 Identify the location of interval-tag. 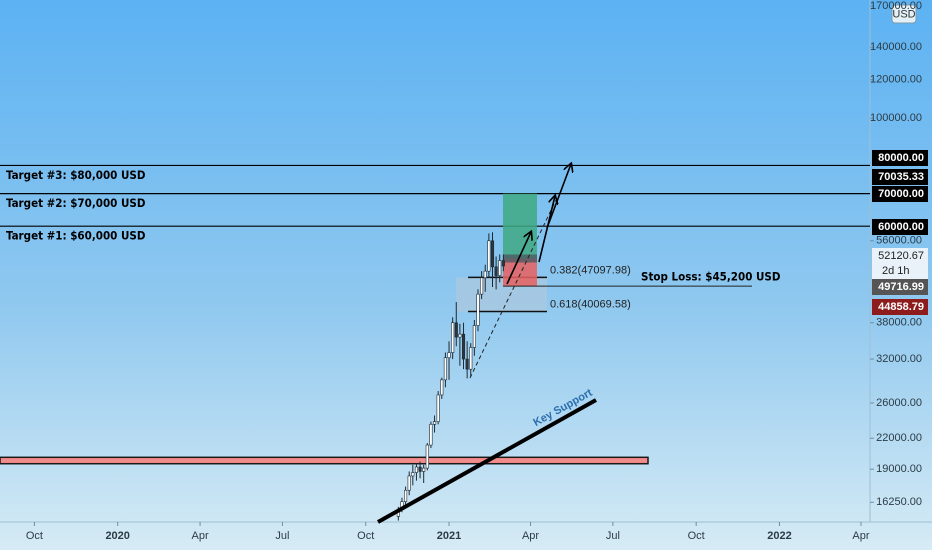
(900, 271).